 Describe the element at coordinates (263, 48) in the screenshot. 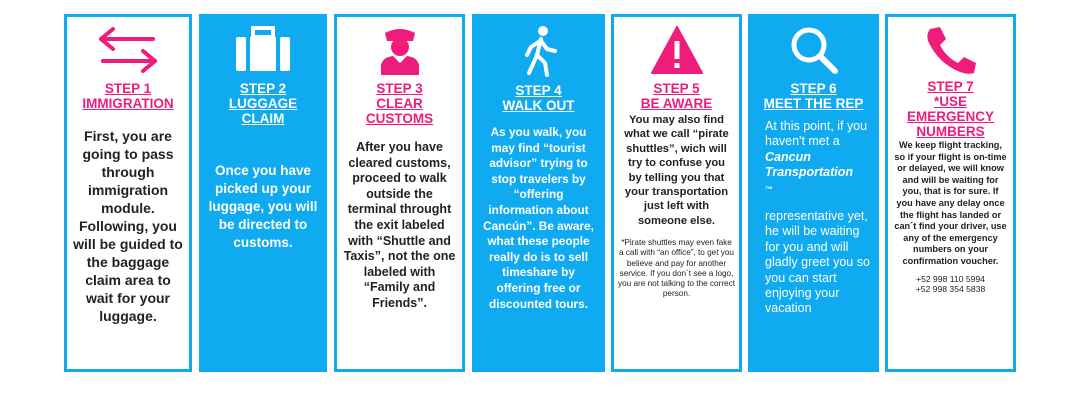

I see `luggage-icon` at that location.